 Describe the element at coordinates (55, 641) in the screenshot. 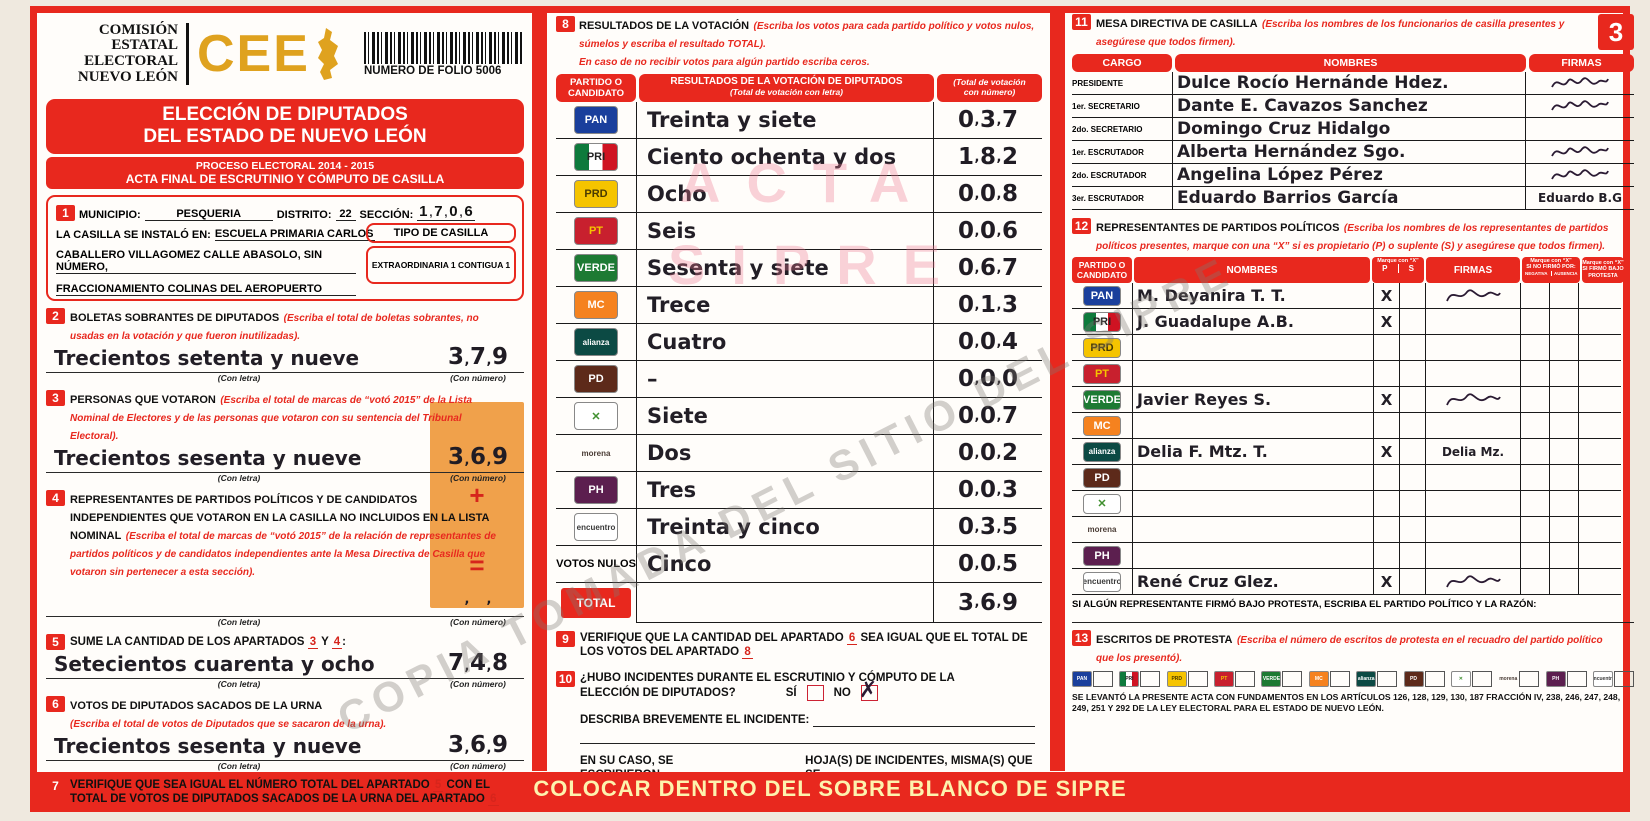

I see `section-5-number: 5` at that location.